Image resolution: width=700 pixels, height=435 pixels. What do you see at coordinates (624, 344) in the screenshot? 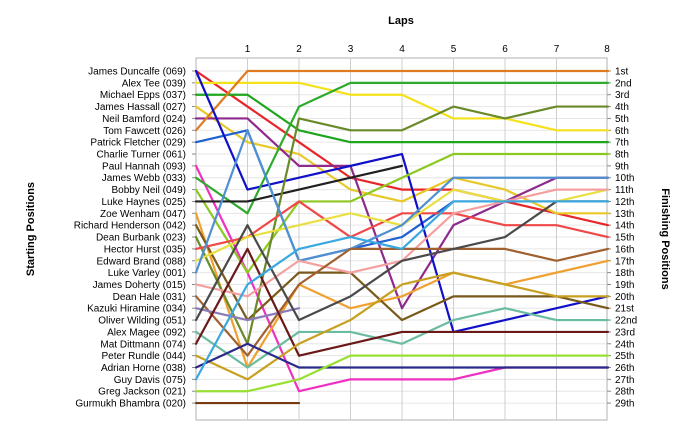
I see `finishing-position-label: 24th` at bounding box center [624, 344].